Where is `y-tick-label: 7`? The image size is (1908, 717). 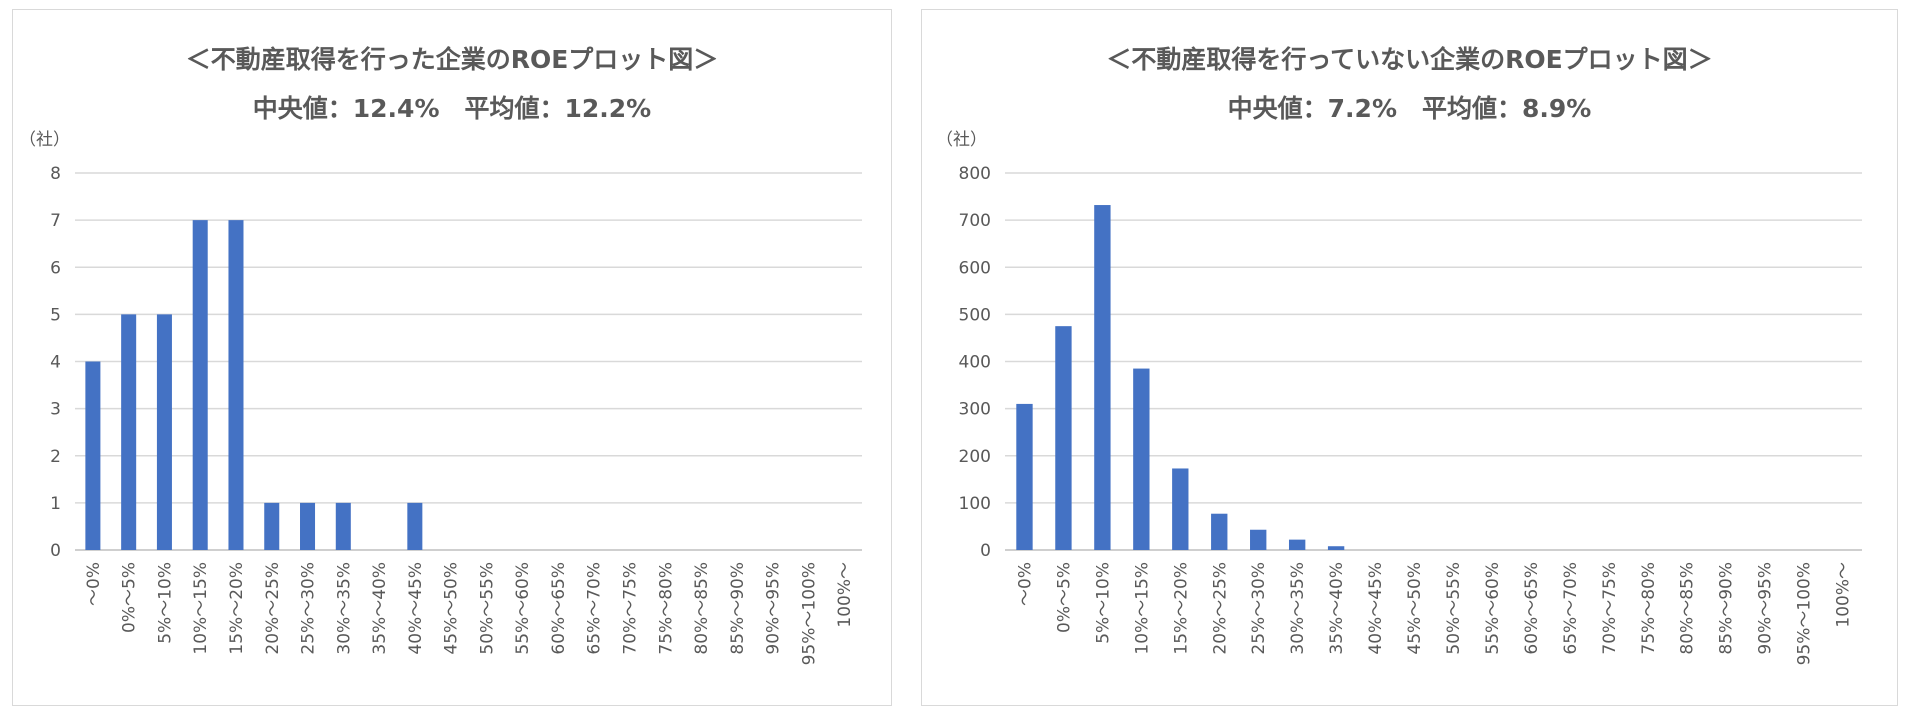 y-tick-label: 7 is located at coordinates (55, 221).